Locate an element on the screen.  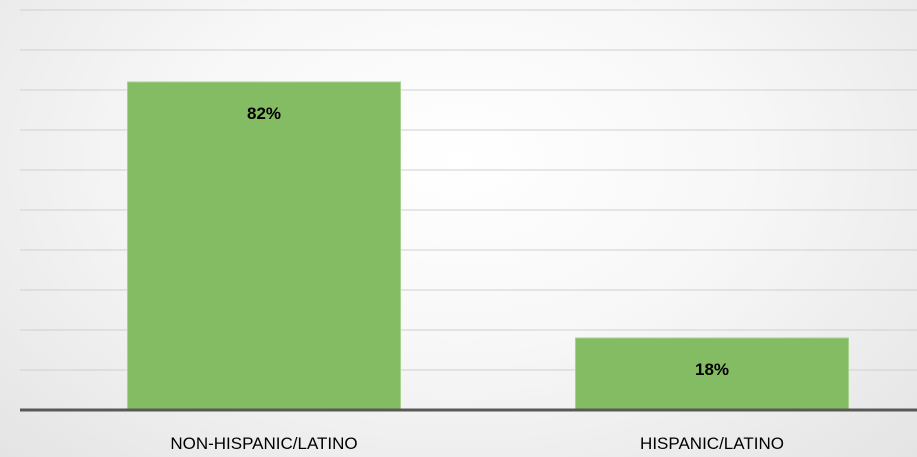
data-label-0: 82% is located at coordinates (264, 113).